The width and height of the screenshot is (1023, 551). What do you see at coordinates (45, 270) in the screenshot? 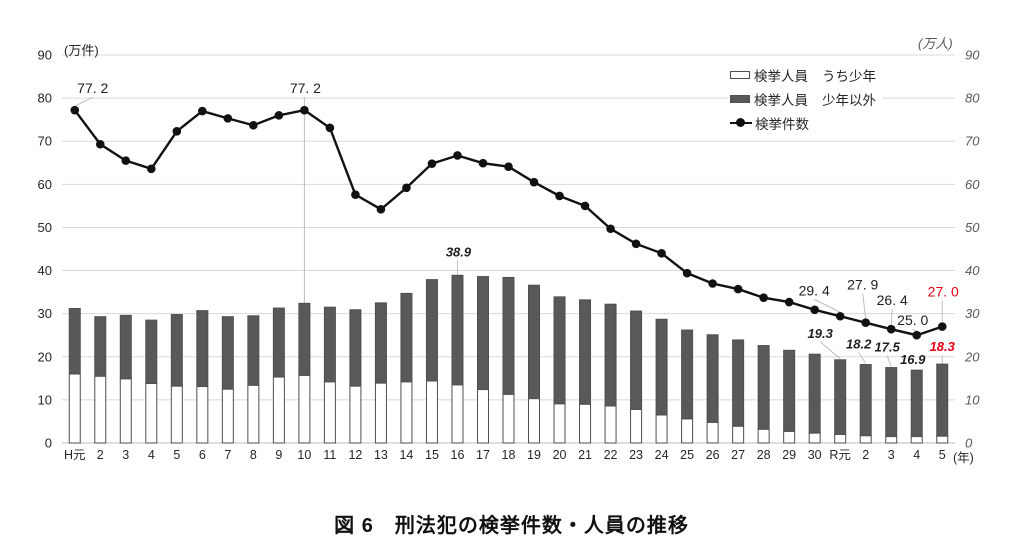
I see `left-axis-tick: 40` at bounding box center [45, 270].